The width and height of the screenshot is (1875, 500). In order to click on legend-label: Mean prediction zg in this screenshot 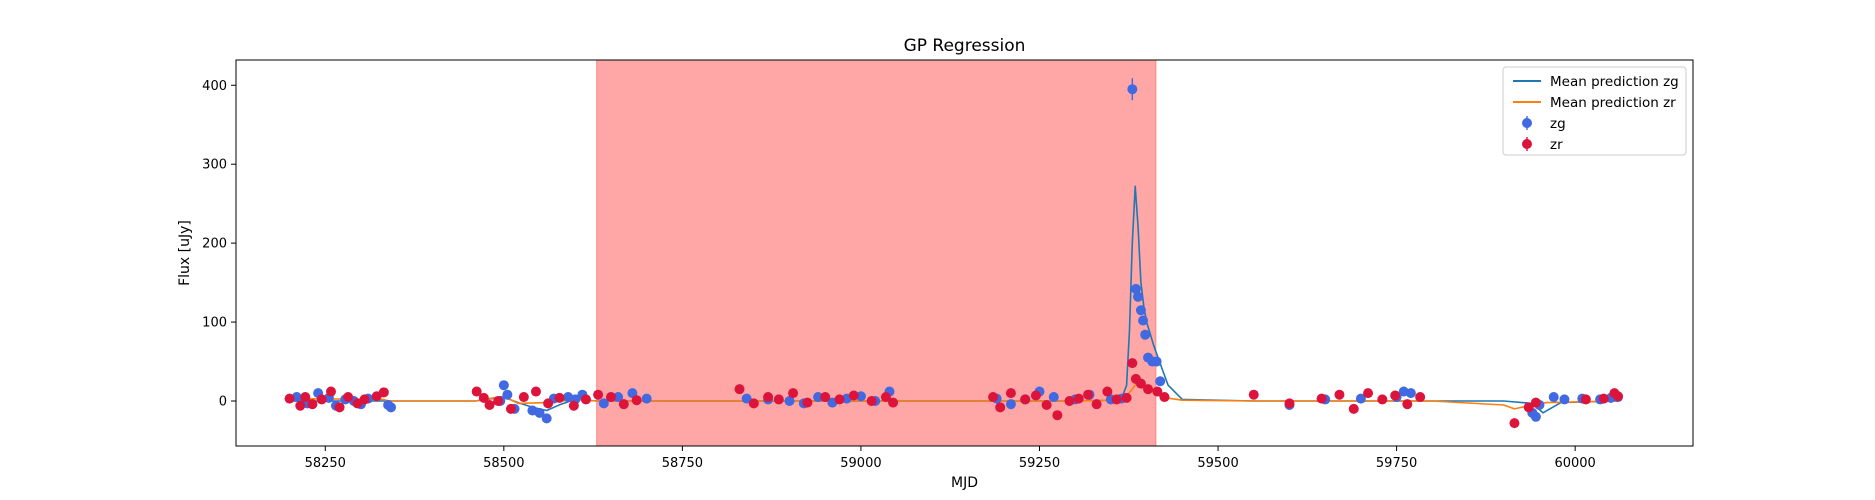, I will do `click(1614, 82)`.